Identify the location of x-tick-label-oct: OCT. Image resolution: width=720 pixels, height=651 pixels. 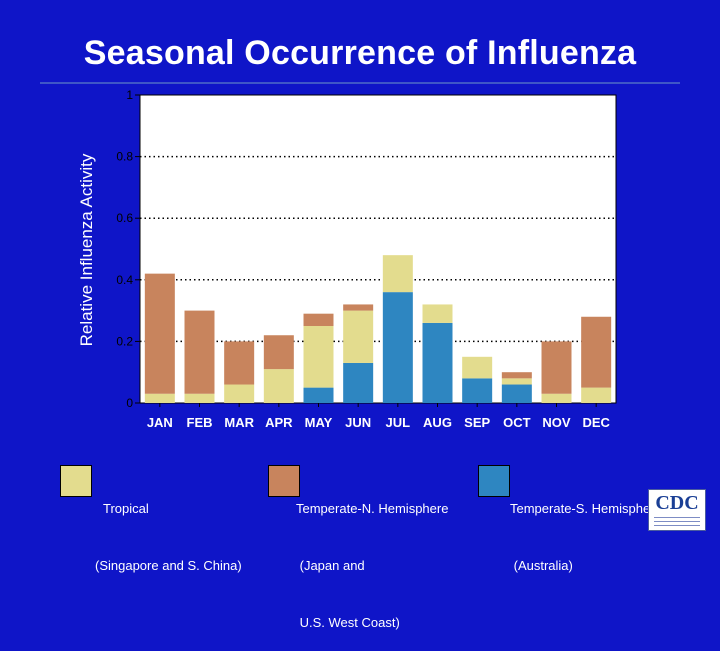
(517, 422).